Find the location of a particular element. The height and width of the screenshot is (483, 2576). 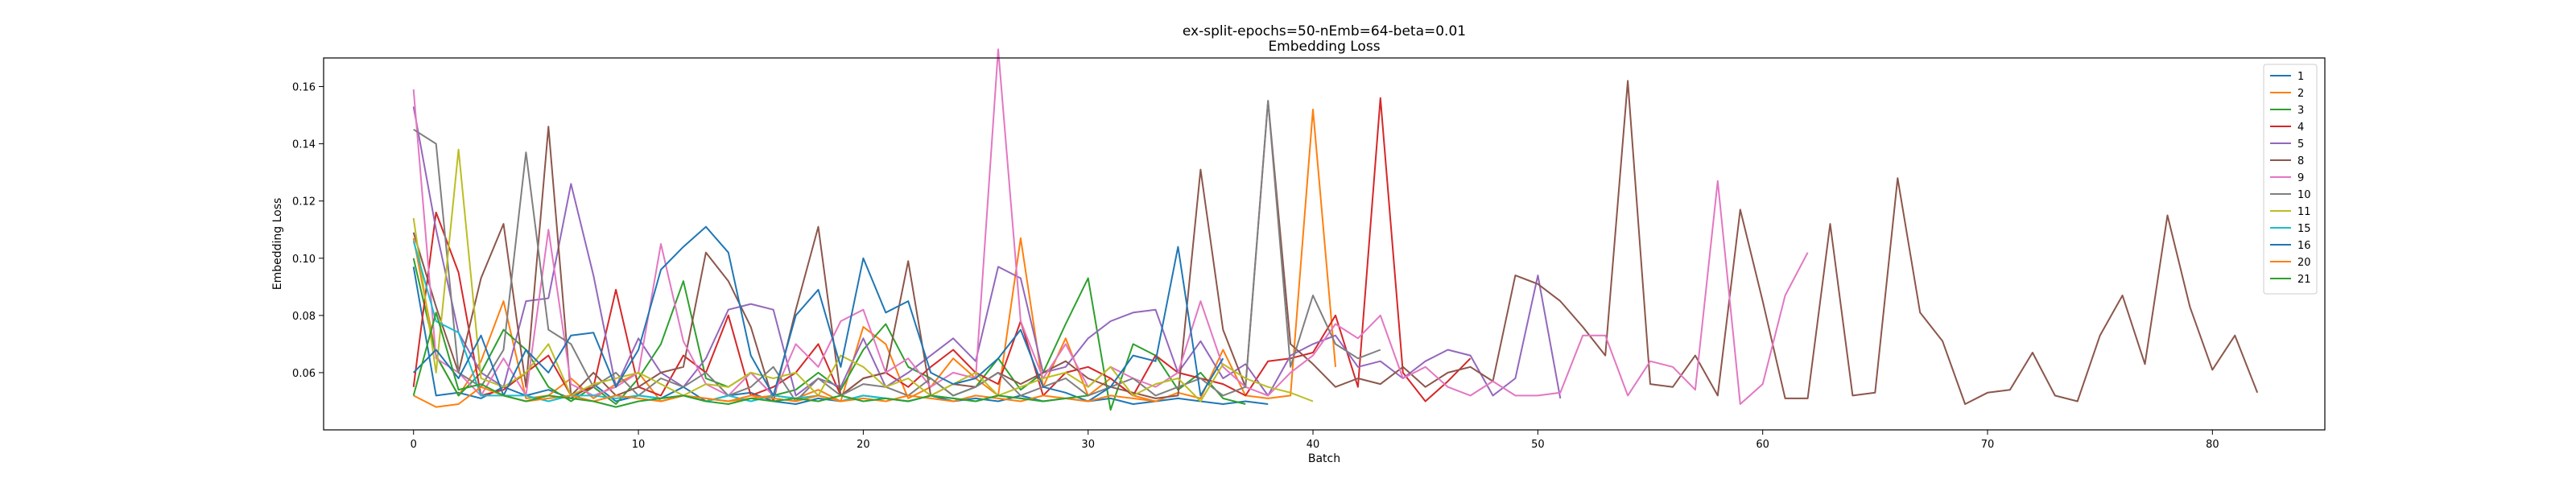

legend-label-5: 5 is located at coordinates (2300, 144).